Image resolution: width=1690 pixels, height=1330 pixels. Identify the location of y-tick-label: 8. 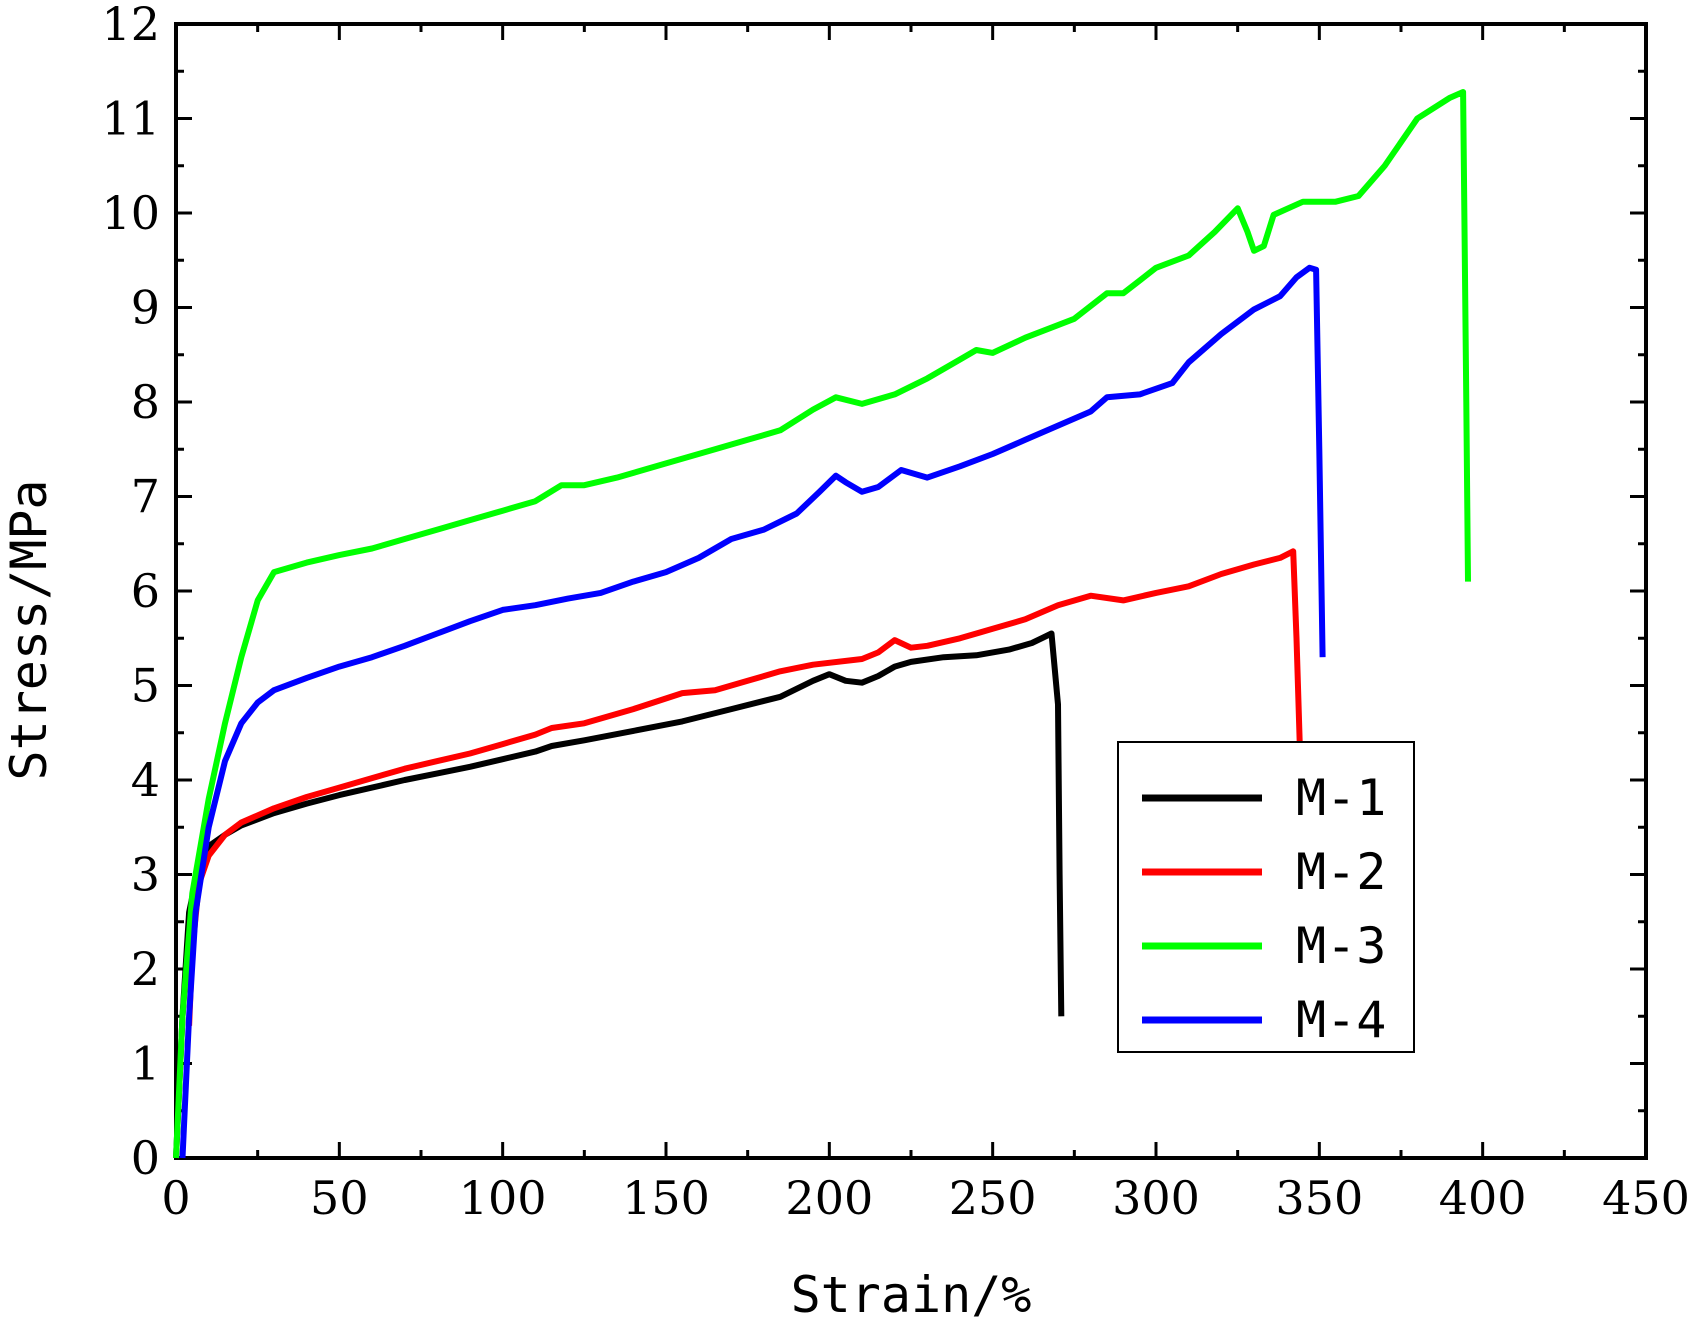
(145, 402).